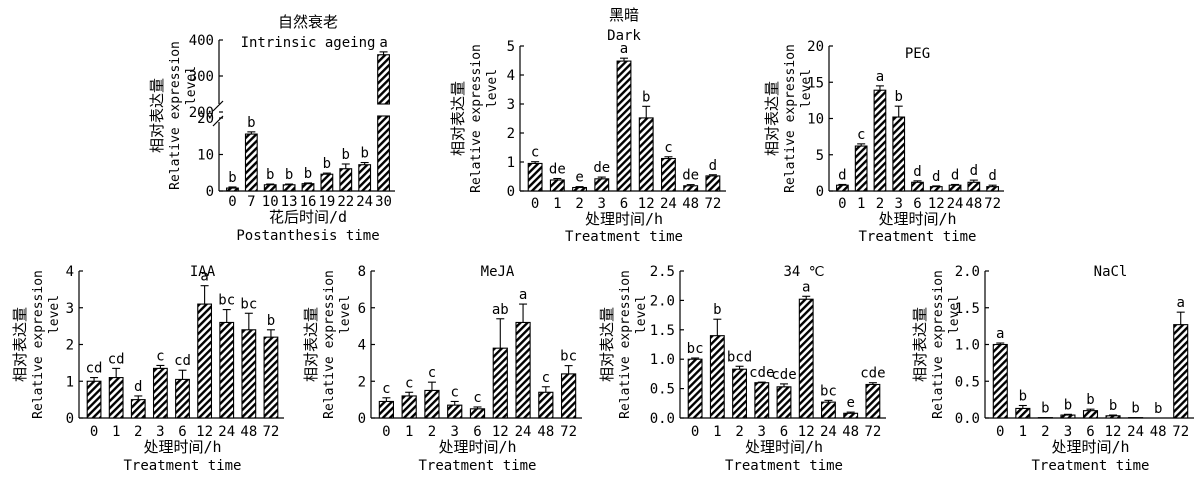  What do you see at coordinates (850, 403) in the screenshot?
I see `significance-letter: e` at bounding box center [850, 403].